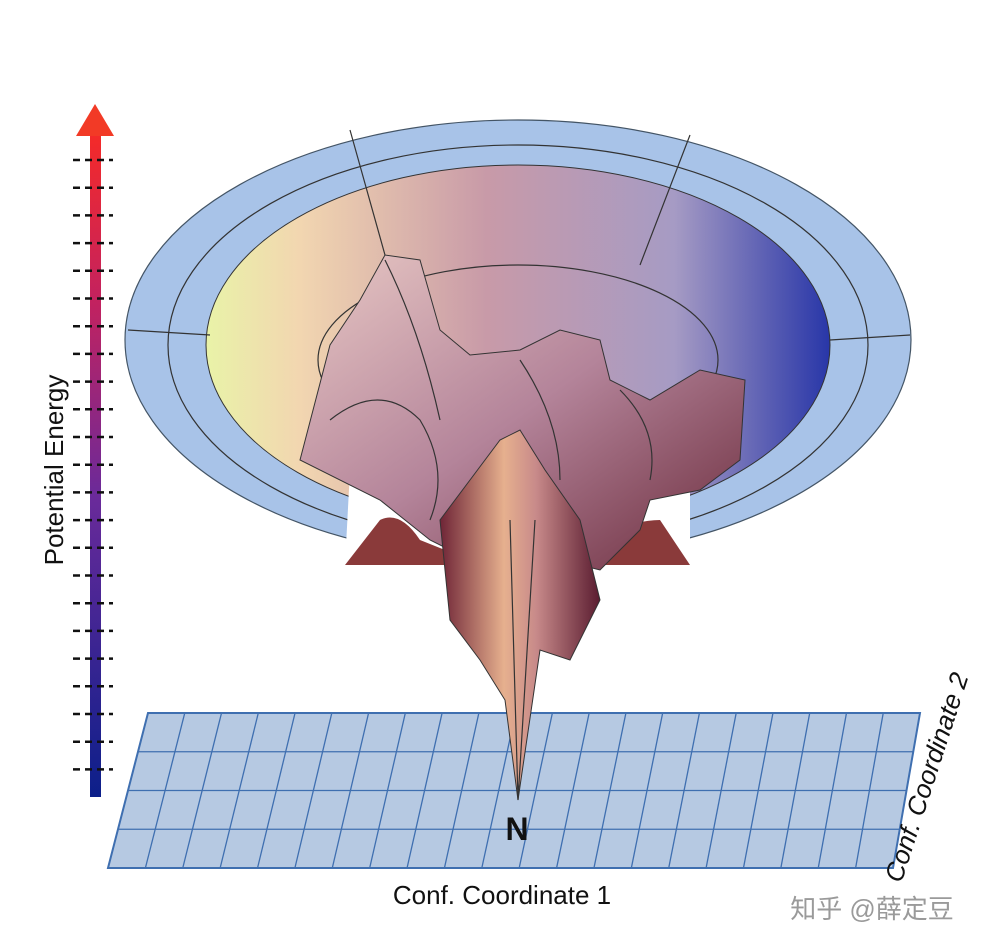  I want to click on tick-dashes, so click(93, 464).